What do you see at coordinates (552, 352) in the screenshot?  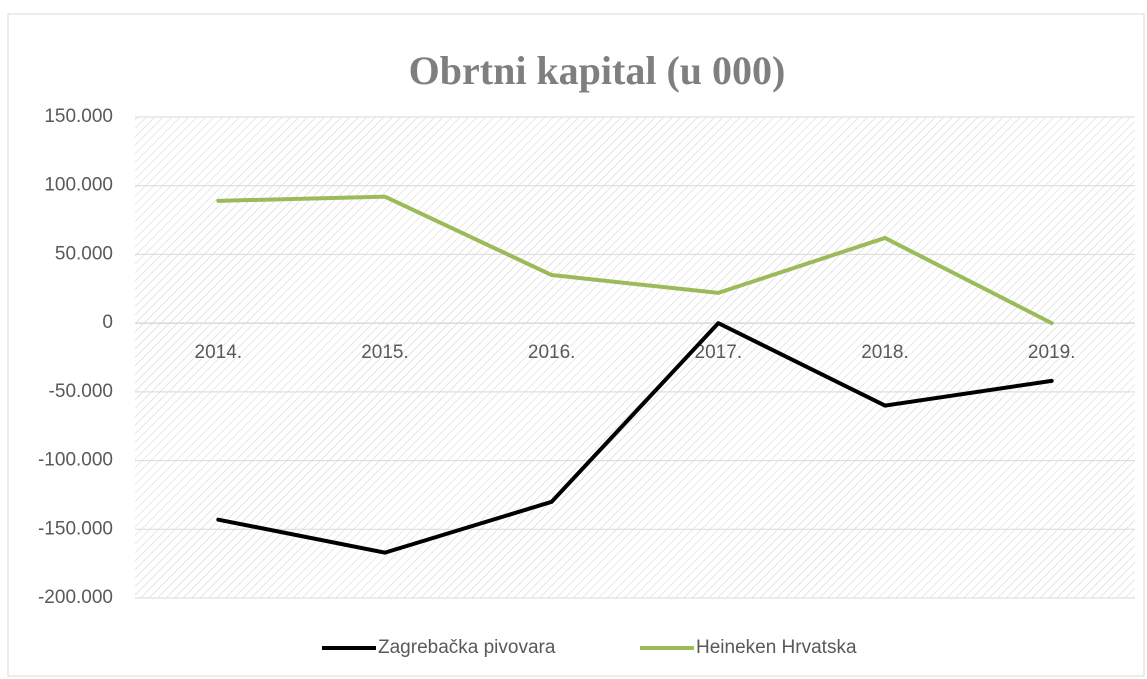 I see `x-tick-label: 2016.` at bounding box center [552, 352].